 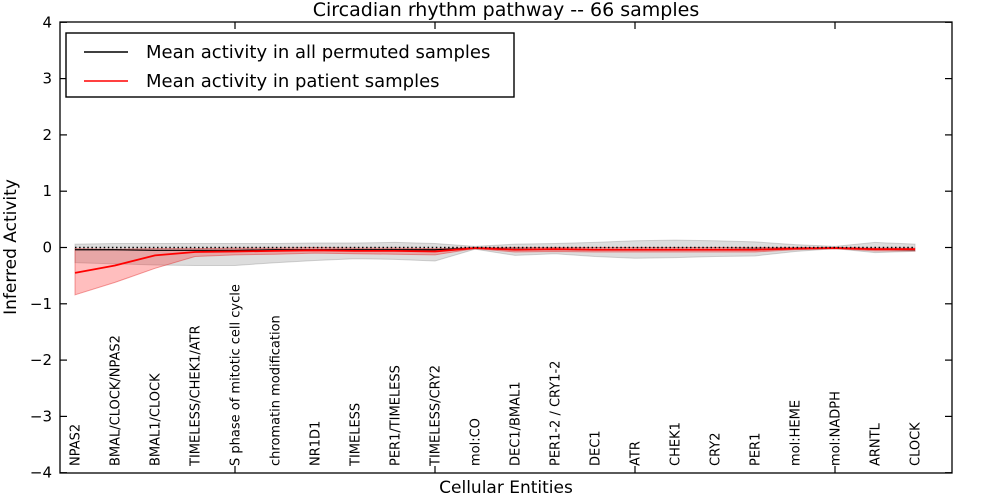 I want to click on x-category-label: NPAS2, so click(x=76, y=445).